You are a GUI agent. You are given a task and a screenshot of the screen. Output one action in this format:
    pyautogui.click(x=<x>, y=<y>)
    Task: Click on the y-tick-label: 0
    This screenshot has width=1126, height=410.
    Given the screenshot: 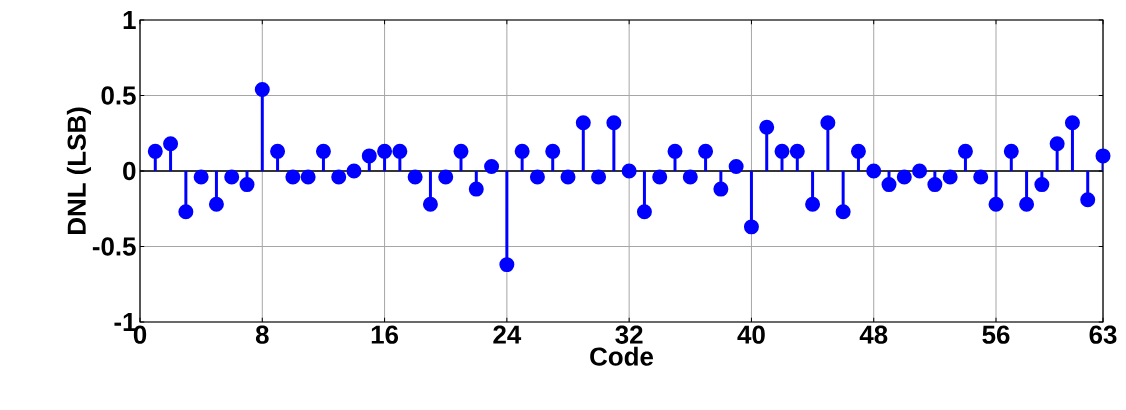 What is the action you would take?
    pyautogui.click(x=129, y=171)
    